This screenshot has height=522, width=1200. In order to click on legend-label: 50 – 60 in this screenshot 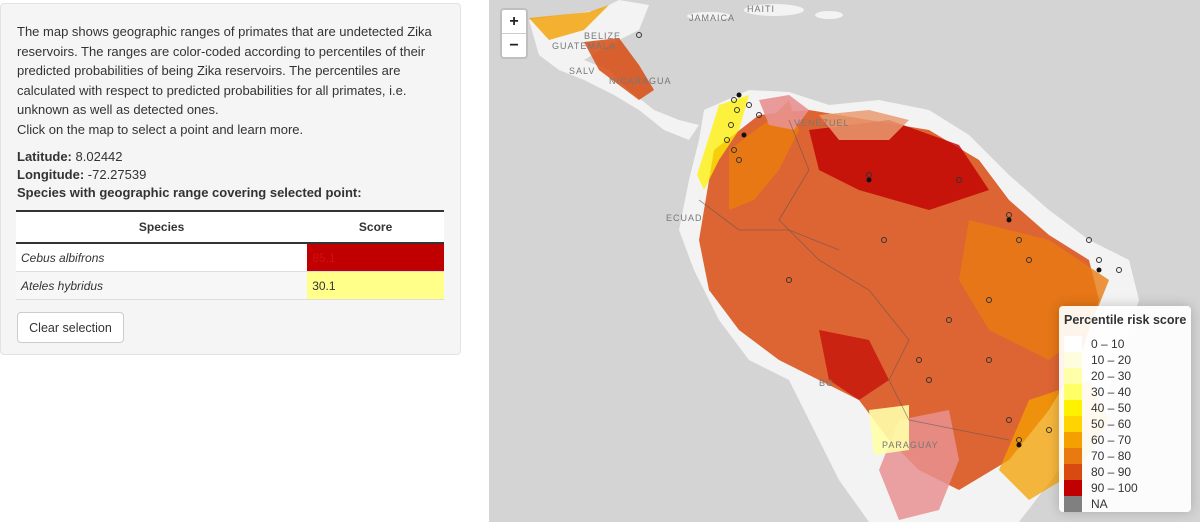, I will do `click(1111, 424)`.